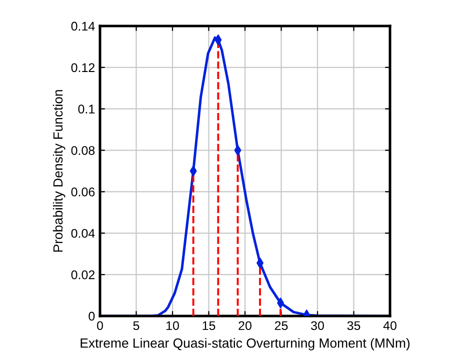 This screenshot has height=355, width=474. I want to click on x-tick-label: 25, so click(281, 325).